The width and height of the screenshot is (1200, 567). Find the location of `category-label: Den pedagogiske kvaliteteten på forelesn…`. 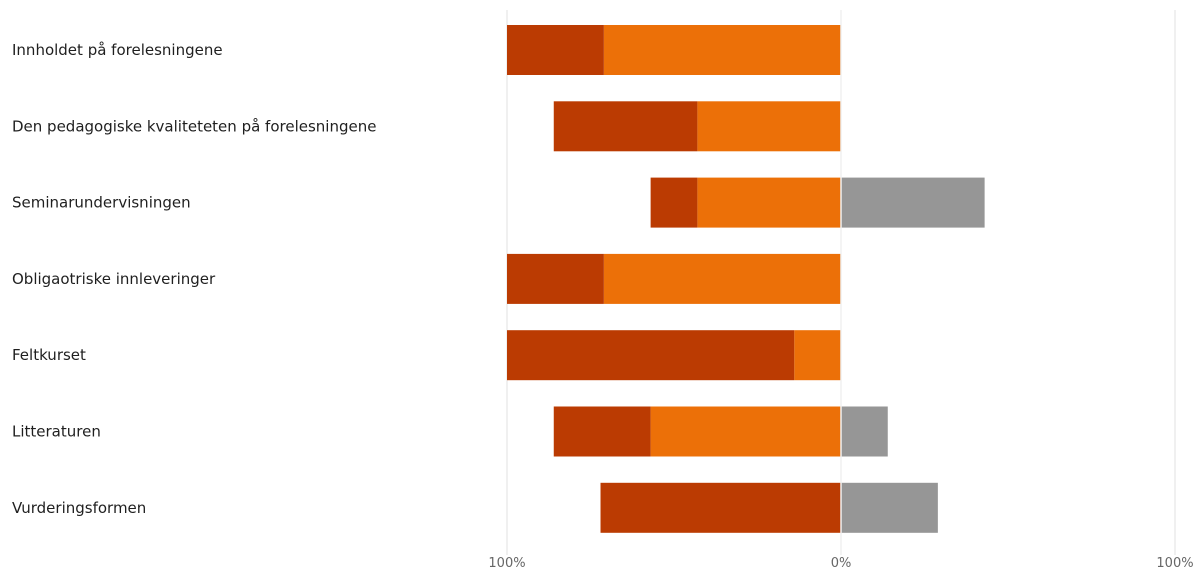

category-label: Den pedagogiske kvaliteteten på forelesn… is located at coordinates (194, 126).